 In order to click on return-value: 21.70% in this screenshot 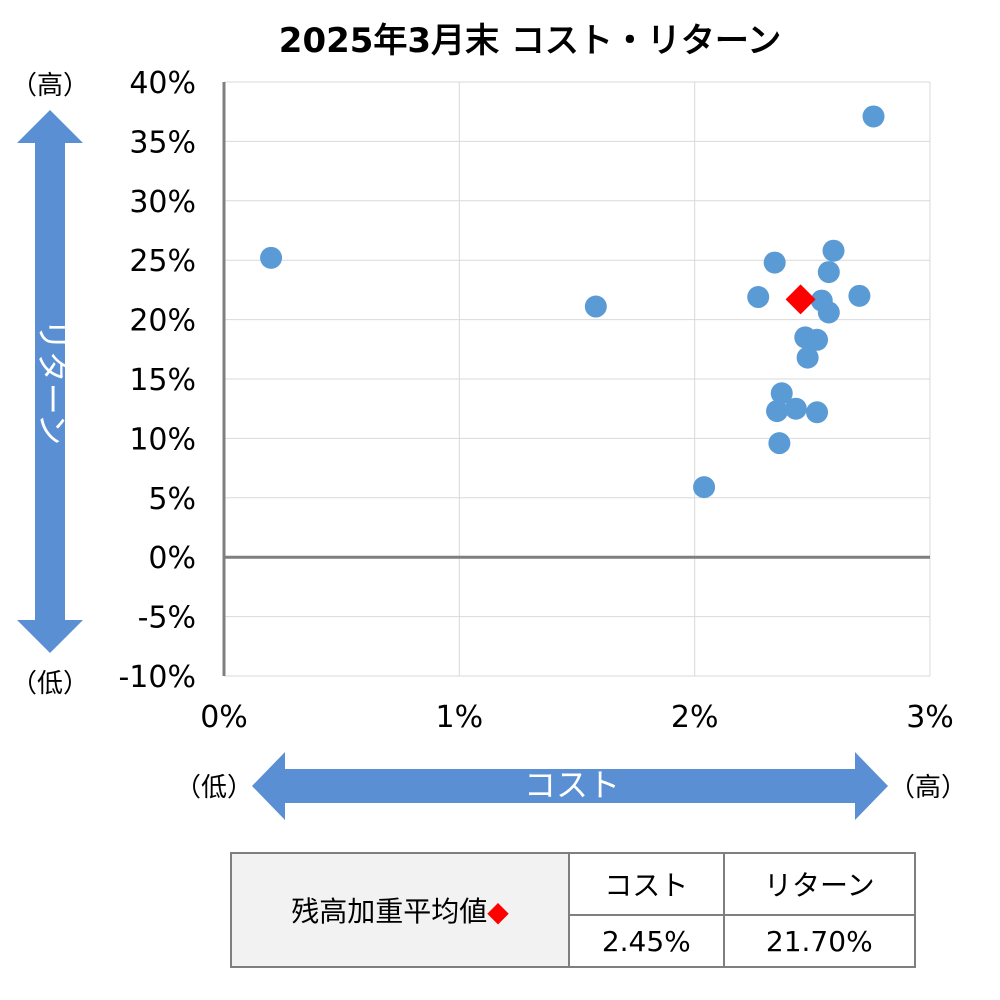, I will do `click(819, 941)`.